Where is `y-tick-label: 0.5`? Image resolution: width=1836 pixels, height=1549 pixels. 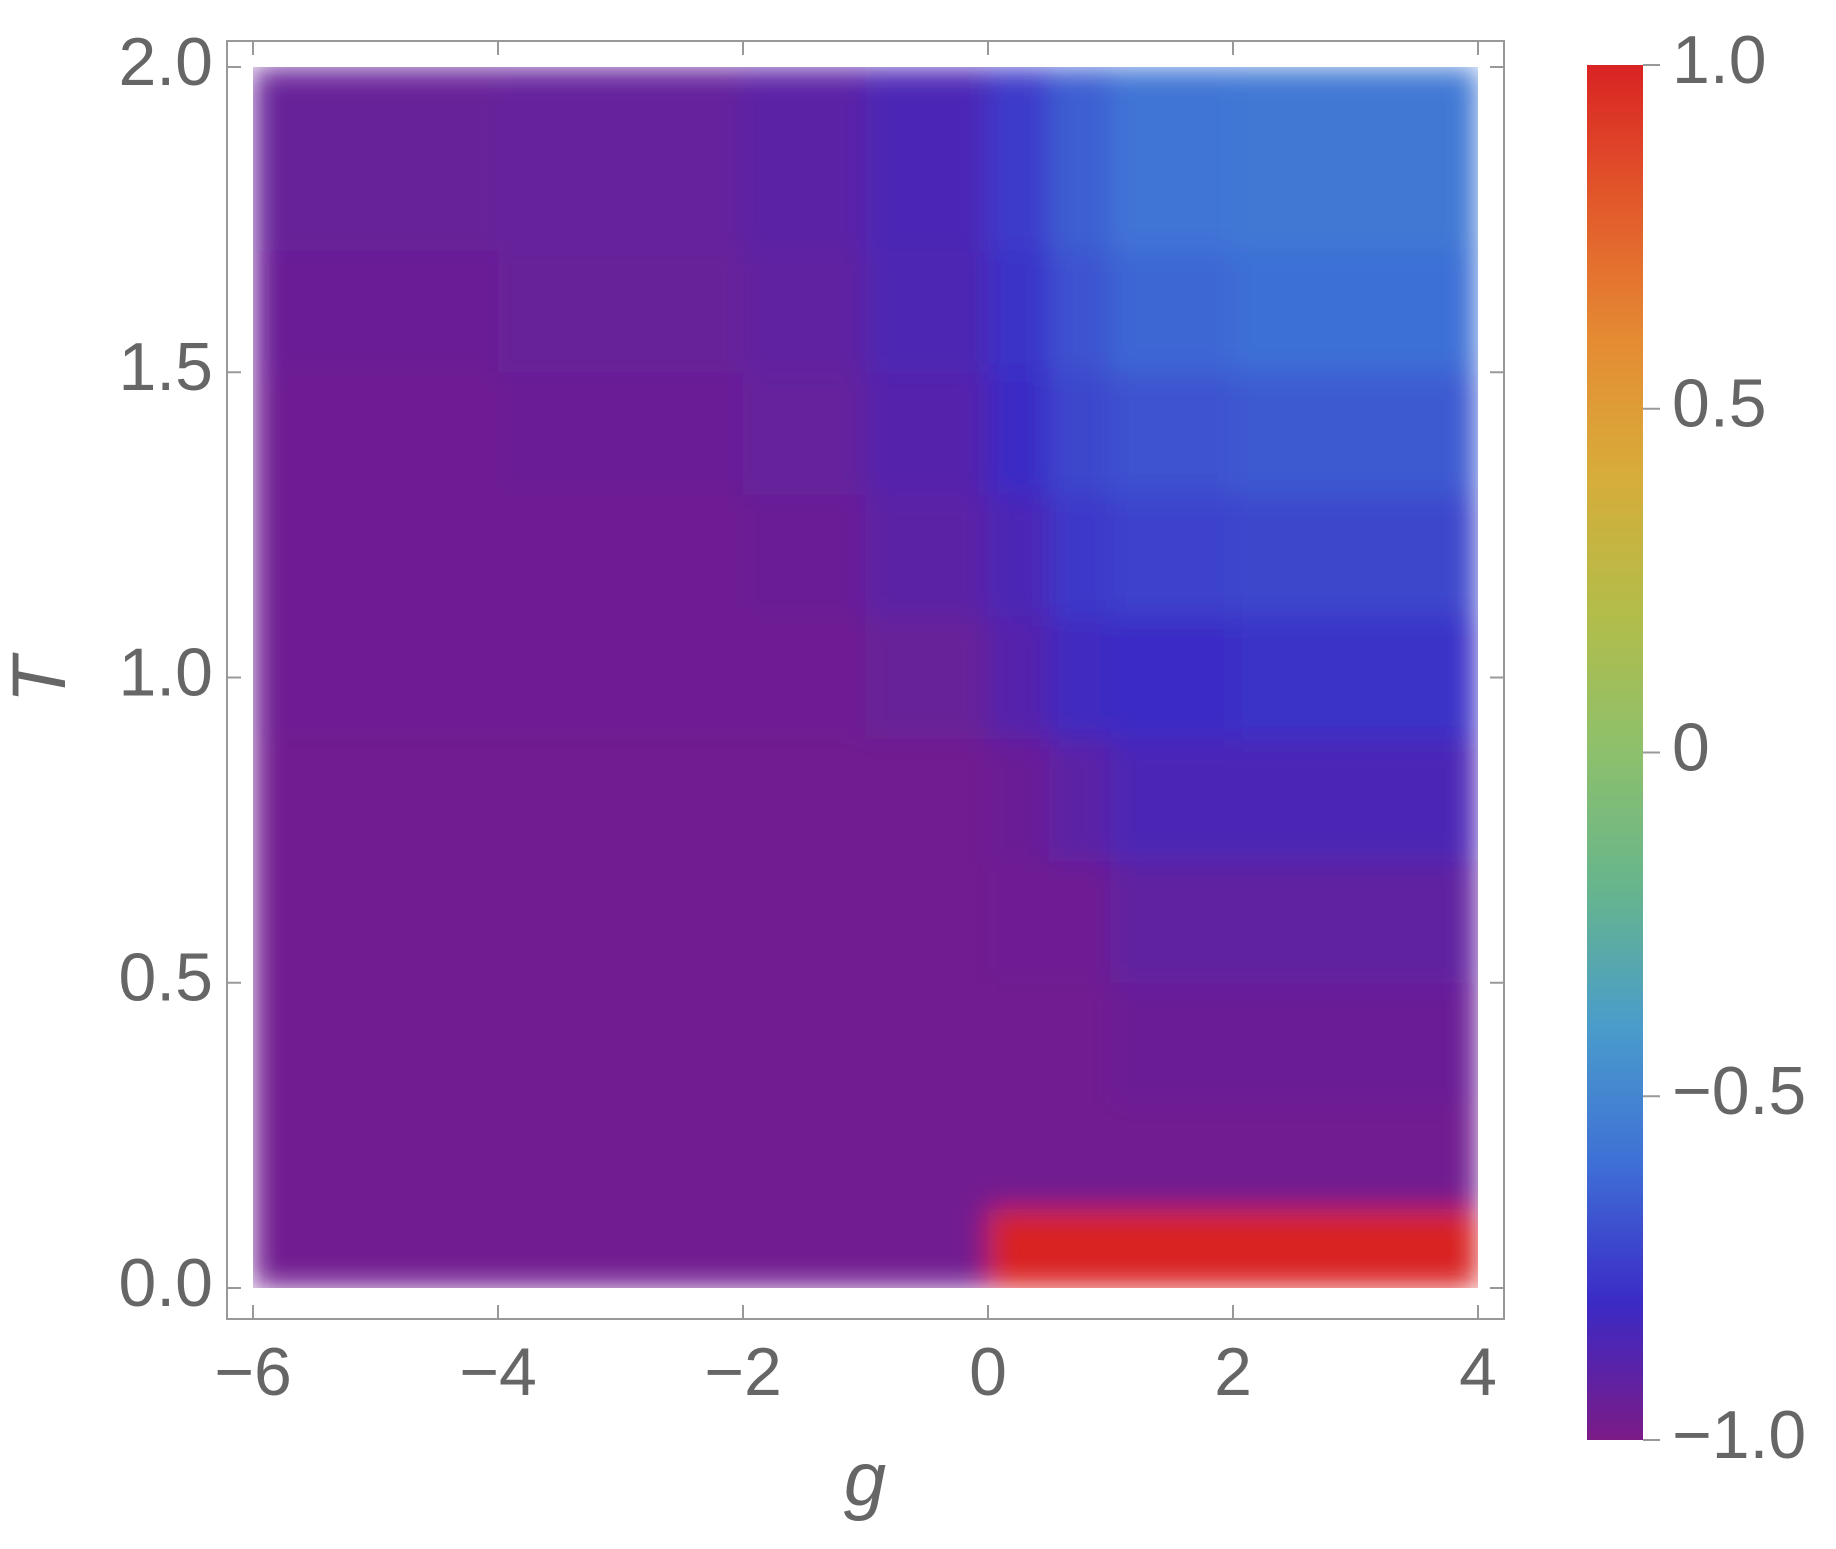
y-tick-label: 0.5 is located at coordinates (165, 978).